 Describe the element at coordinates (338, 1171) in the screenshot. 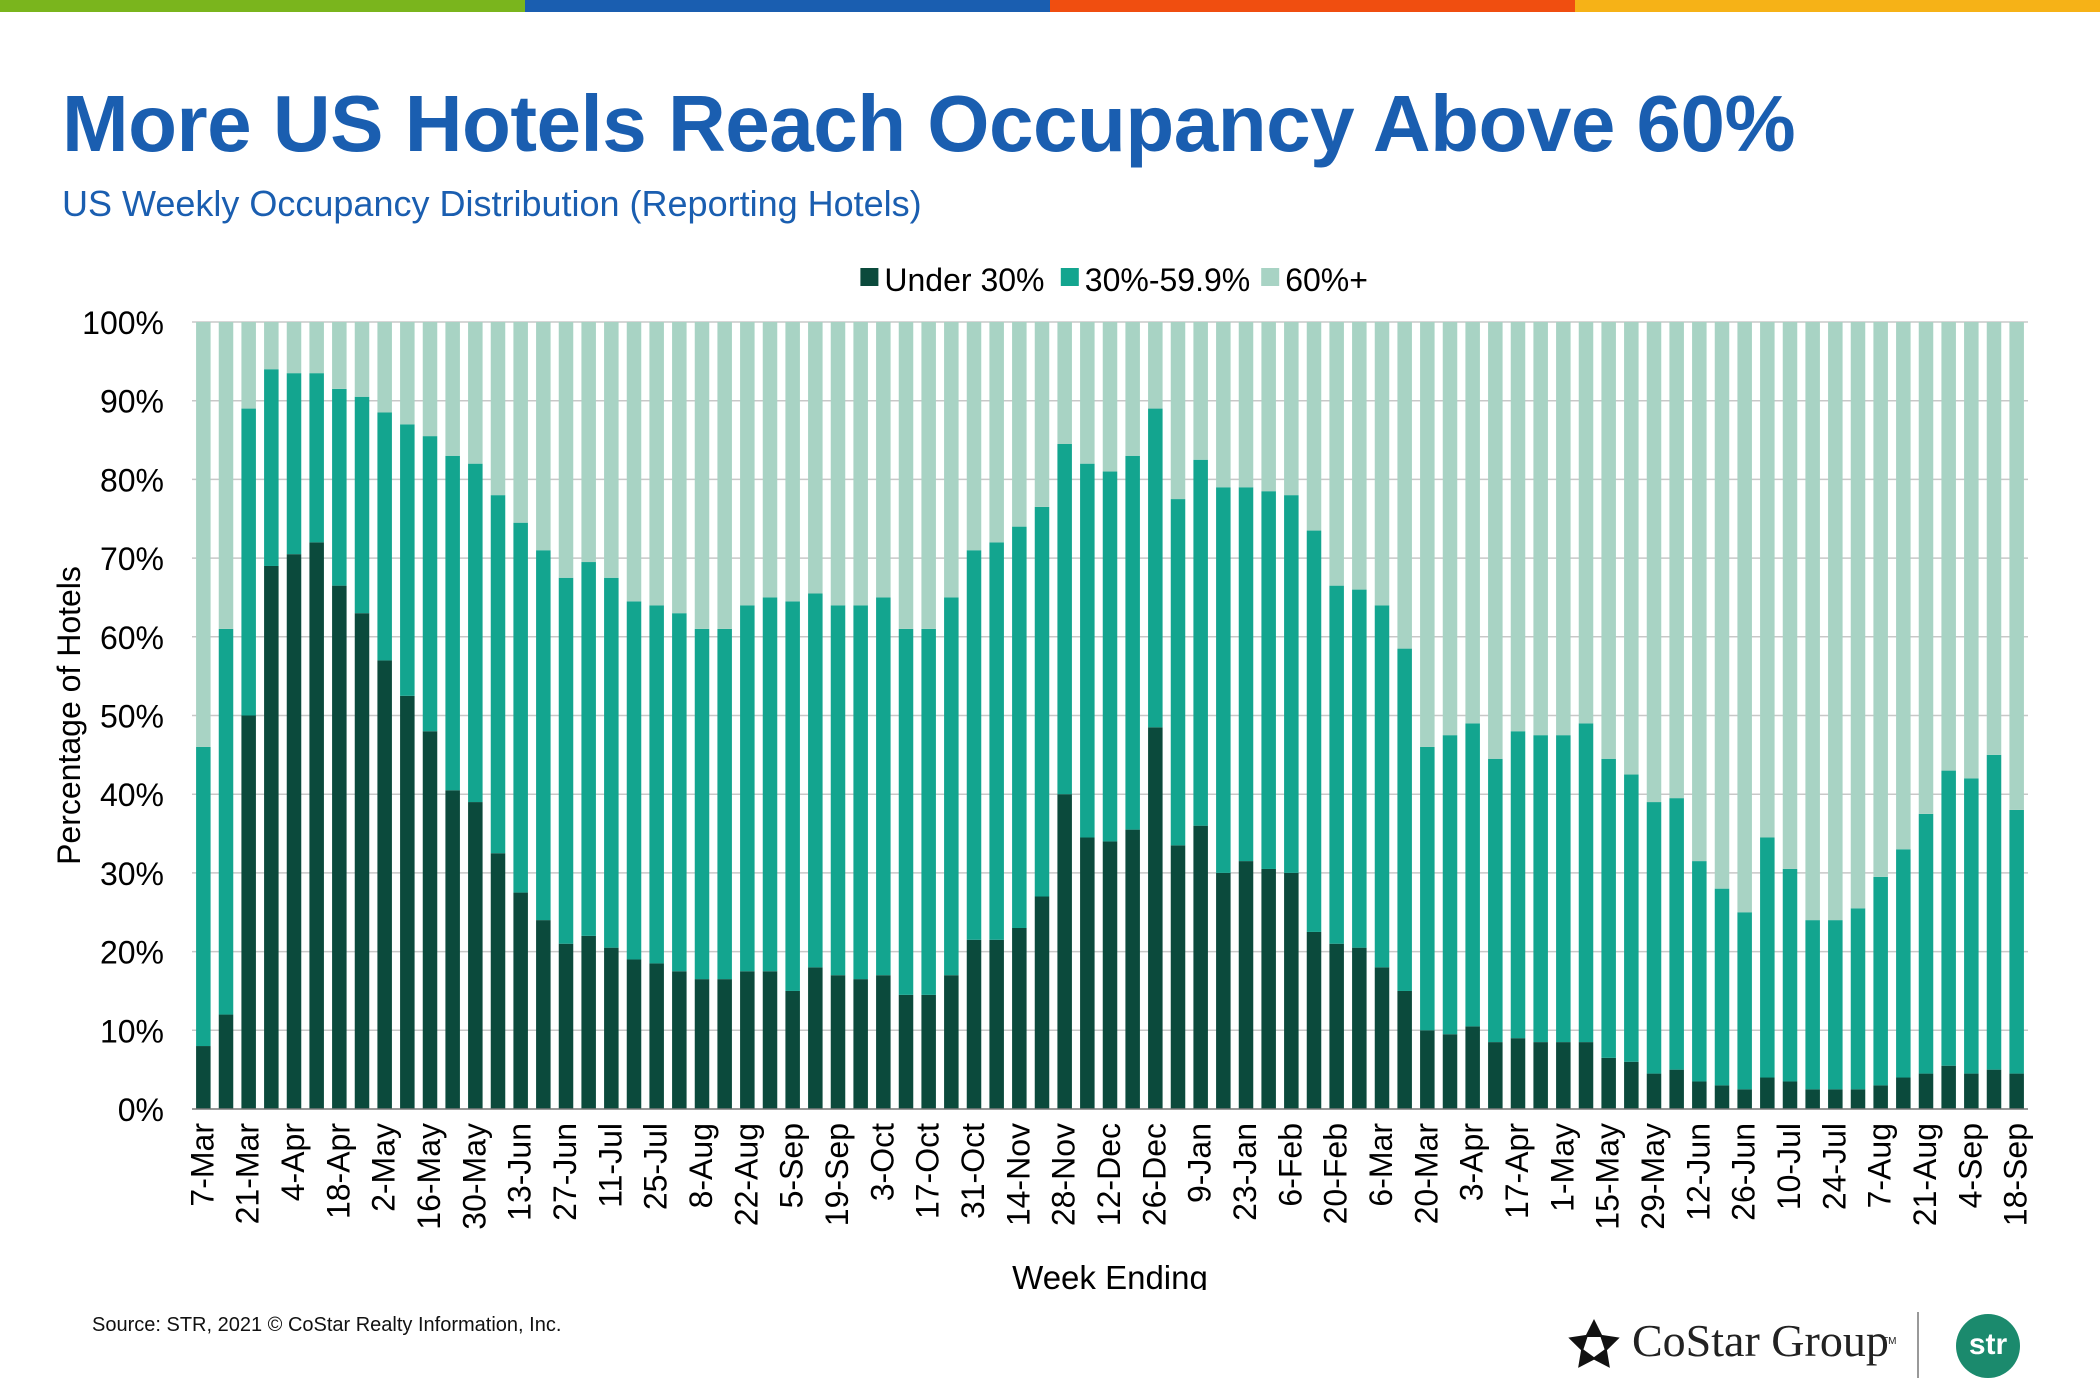

I see `x-tick-label: 18-Apr` at that location.